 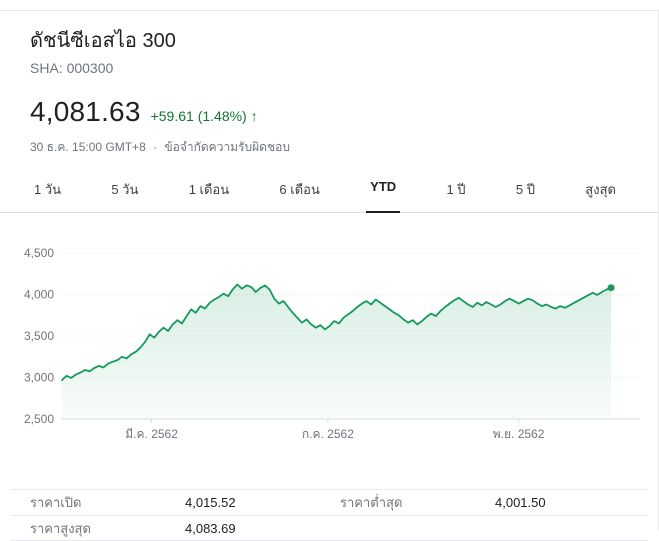 What do you see at coordinates (371, 502) in the screenshot?
I see `stat-label-low: ราคาต่ำสุด` at bounding box center [371, 502].